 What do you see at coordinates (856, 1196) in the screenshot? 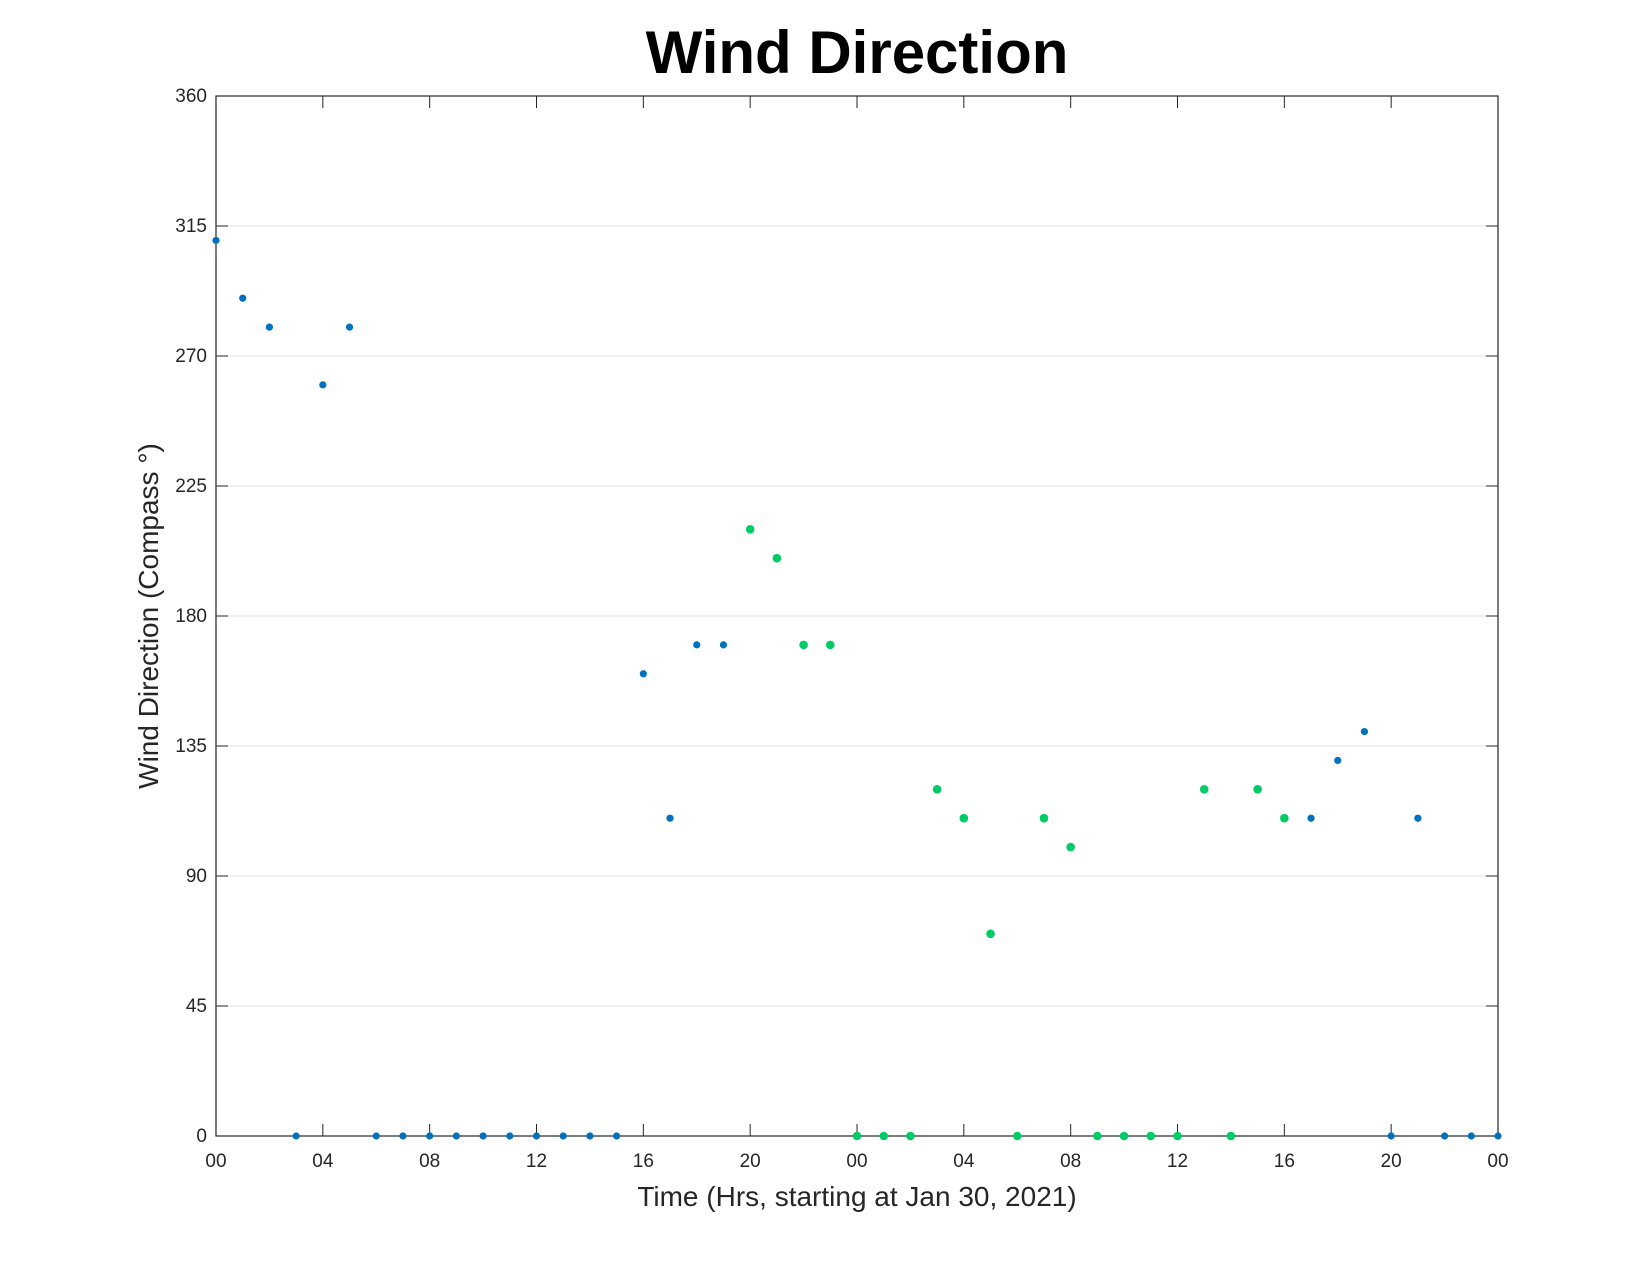
I see `x-axis-label: Time (Hrs, starting at Jan 30, 2021)` at bounding box center [856, 1196].